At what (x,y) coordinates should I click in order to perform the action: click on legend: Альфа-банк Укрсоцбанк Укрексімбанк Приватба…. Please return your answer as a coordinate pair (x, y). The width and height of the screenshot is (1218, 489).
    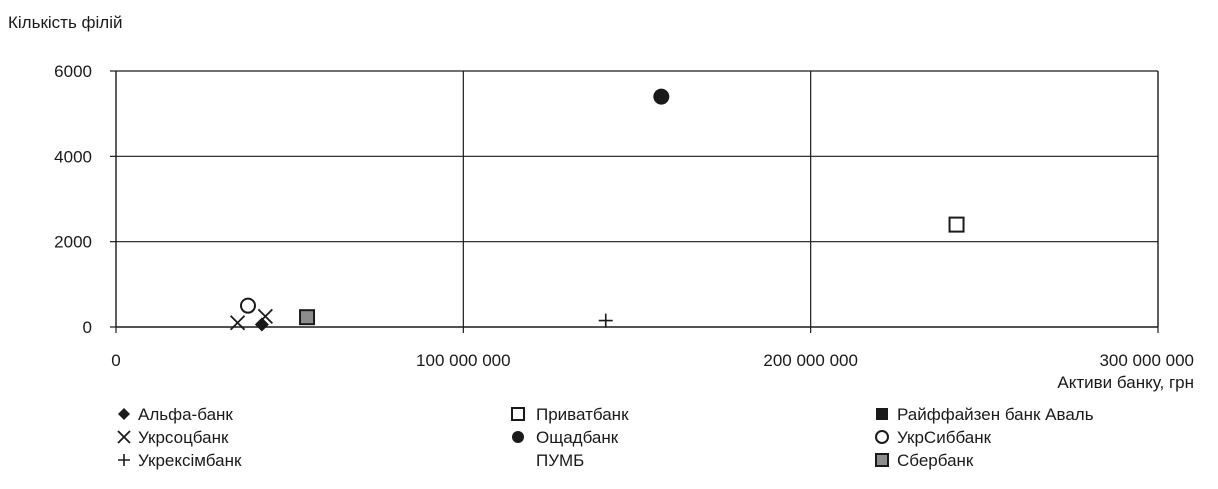
    Looking at the image, I should click on (605, 437).